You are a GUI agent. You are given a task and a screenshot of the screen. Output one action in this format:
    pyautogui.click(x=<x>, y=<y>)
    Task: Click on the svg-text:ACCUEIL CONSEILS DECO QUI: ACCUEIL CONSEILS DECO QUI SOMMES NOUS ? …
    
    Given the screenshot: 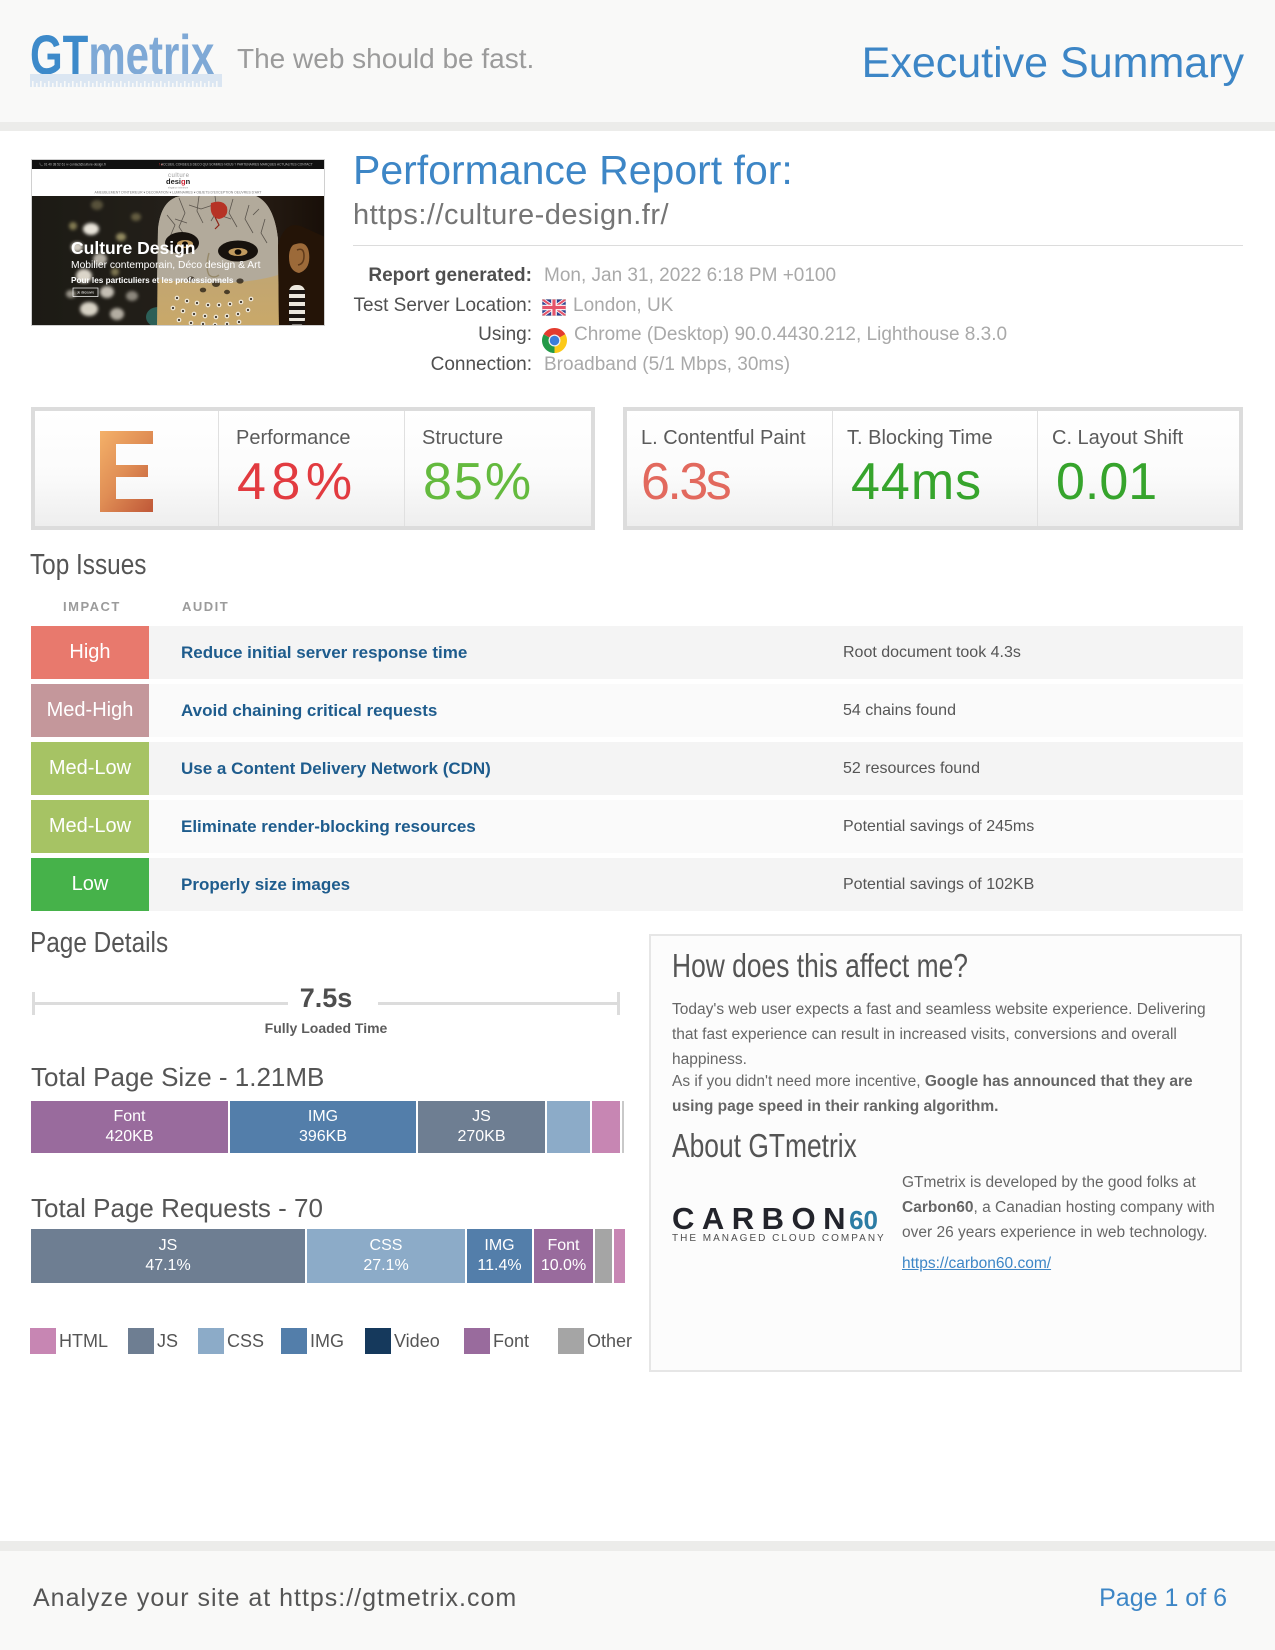 What is the action you would take?
    pyautogui.click(x=237, y=165)
    